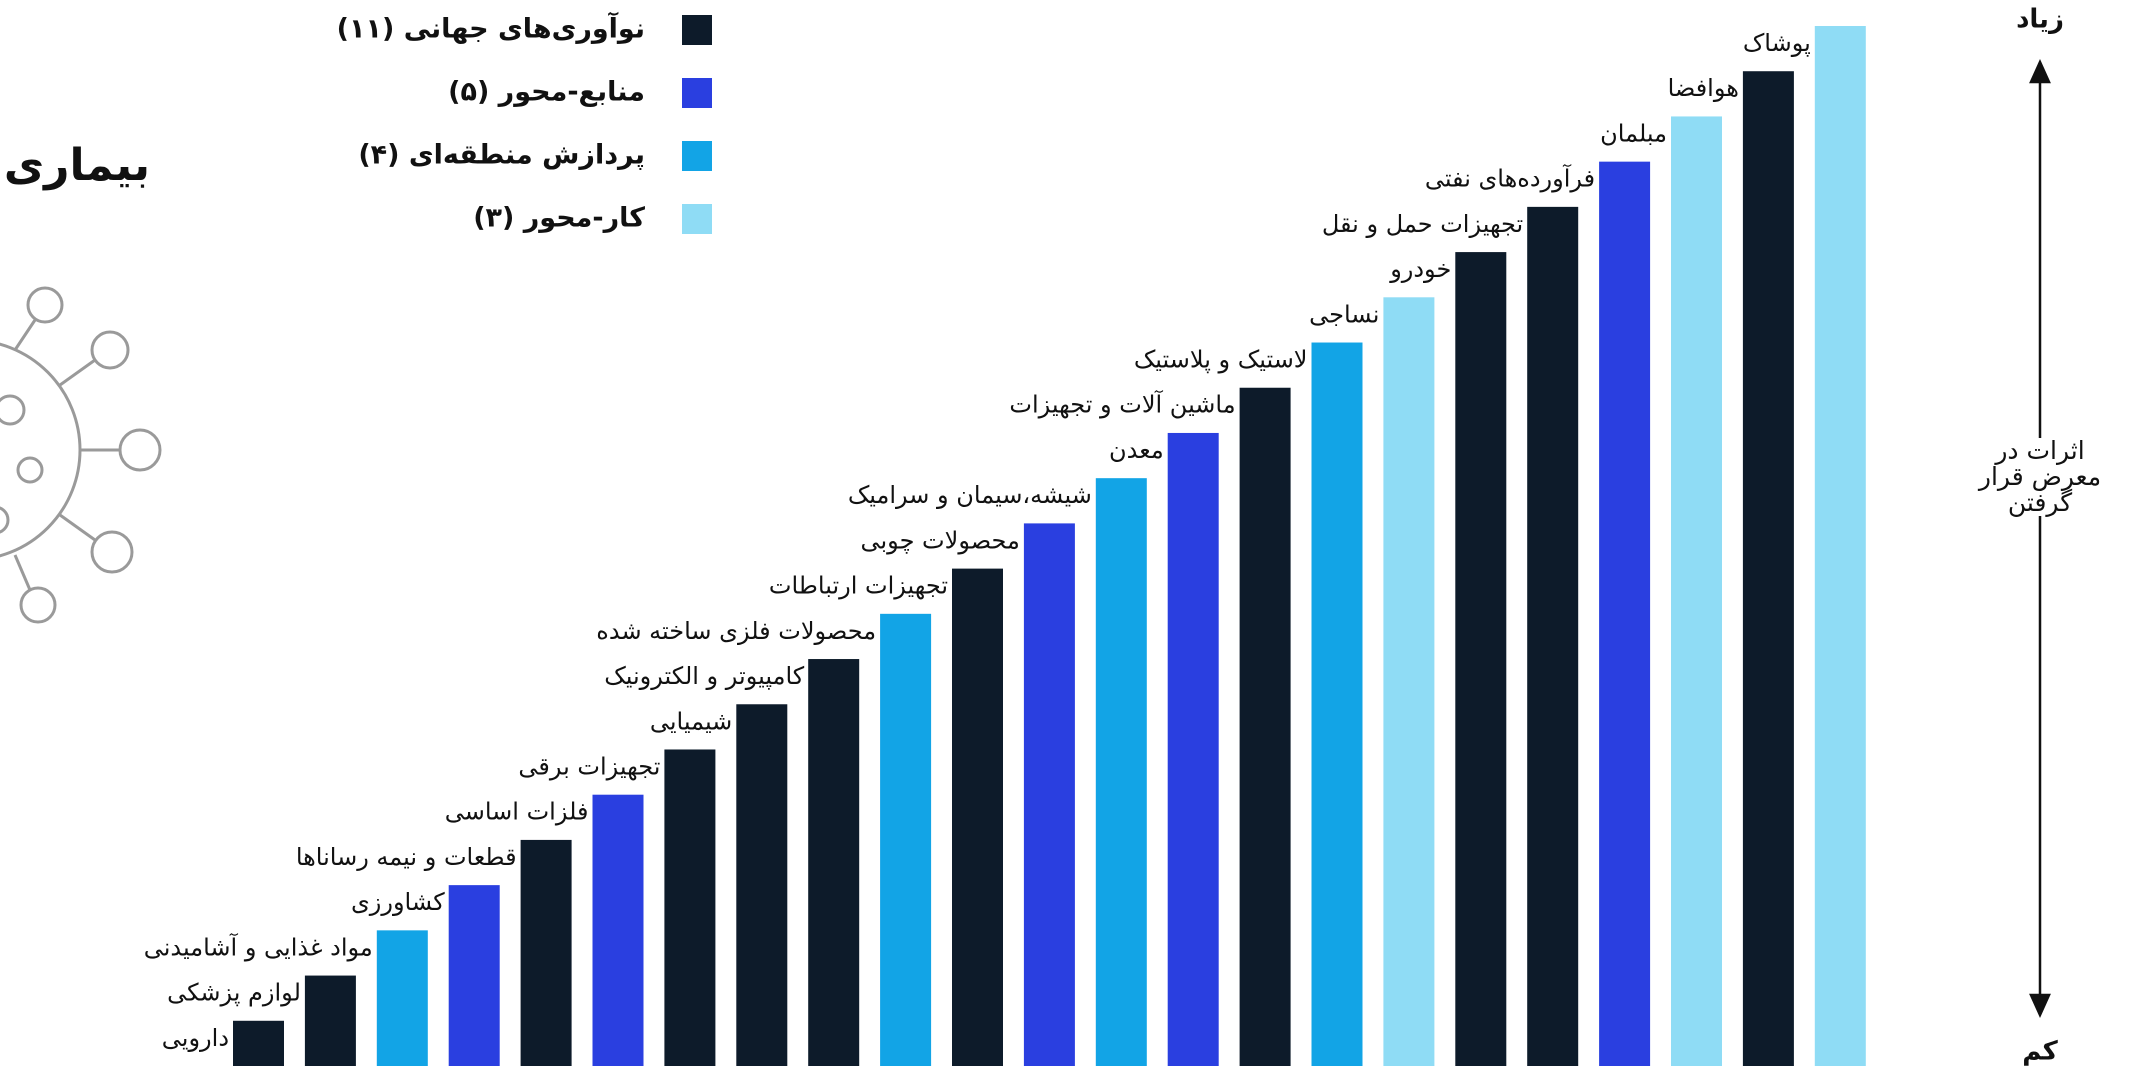  Describe the element at coordinates (258, 946) in the screenshot. I see `bar-label: مواد غذایی و آشامیدنی` at that location.